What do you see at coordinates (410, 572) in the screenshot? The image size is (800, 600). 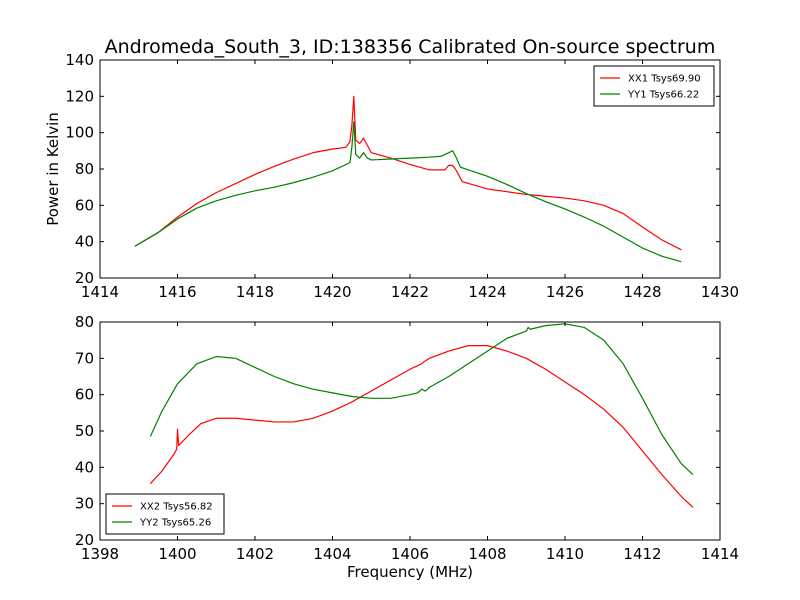 I see `bottom-xlabel: Frequency (MHz)` at bounding box center [410, 572].